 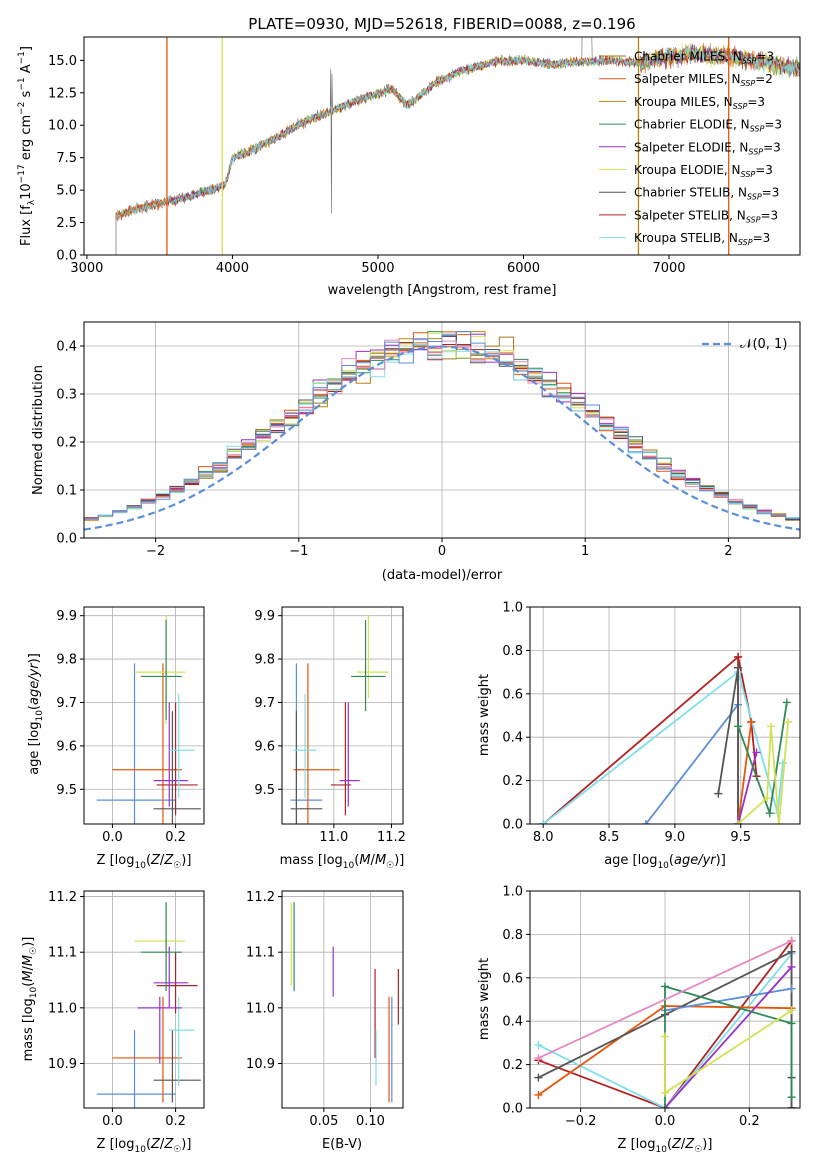 What do you see at coordinates (543, 837) in the screenshot?
I see `x-tick-label: 8.0` at bounding box center [543, 837].